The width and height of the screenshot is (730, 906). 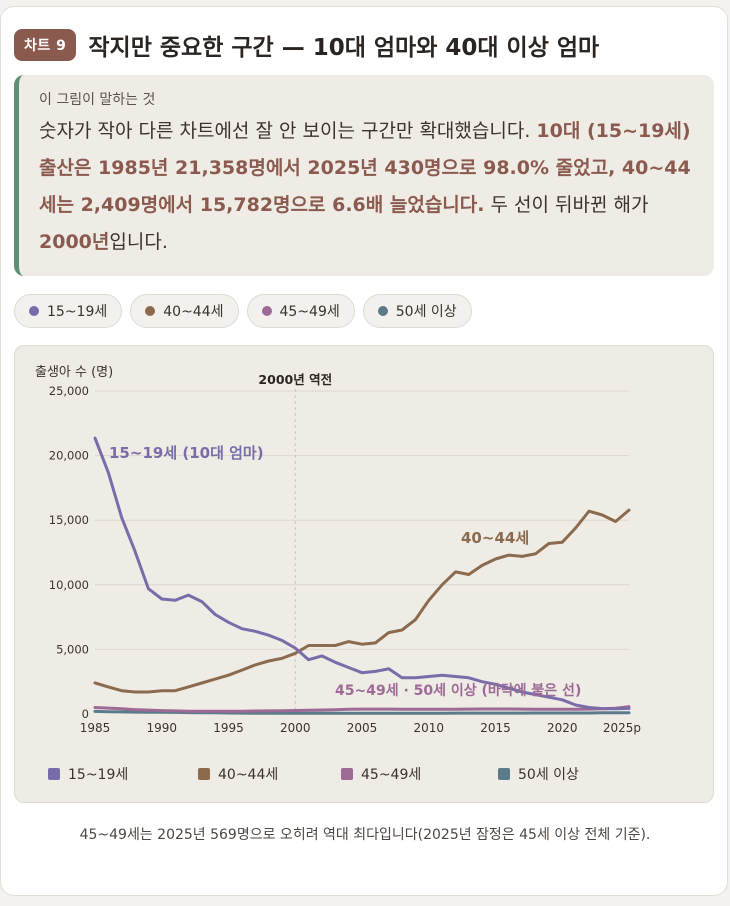 What do you see at coordinates (362, 709) in the screenshot?
I see `series-line-45~49세` at bounding box center [362, 709].